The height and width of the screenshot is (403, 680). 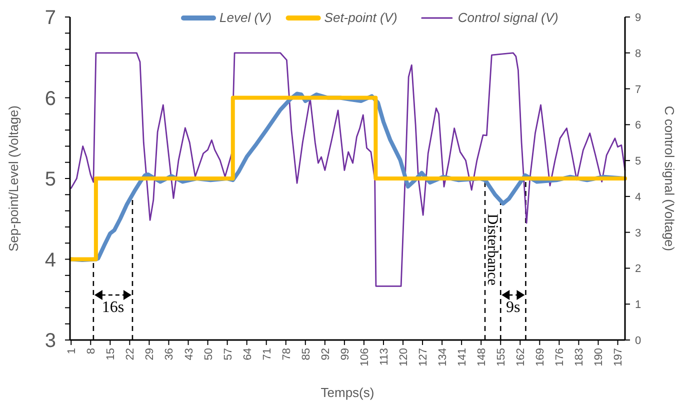 I want to click on y2-tick-label: 3, so click(x=638, y=233).